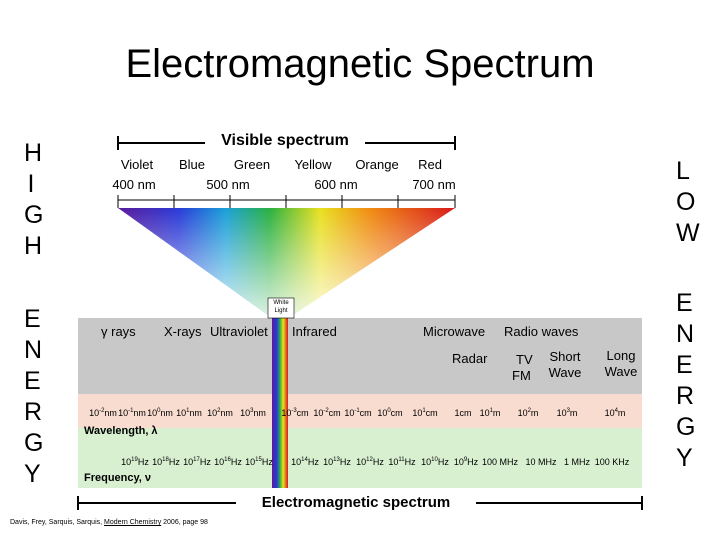 Image resolution: width=720 pixels, height=540 pixels. What do you see at coordinates (337, 462) in the screenshot?
I see `frequency-tick: 1013Hz` at bounding box center [337, 462].